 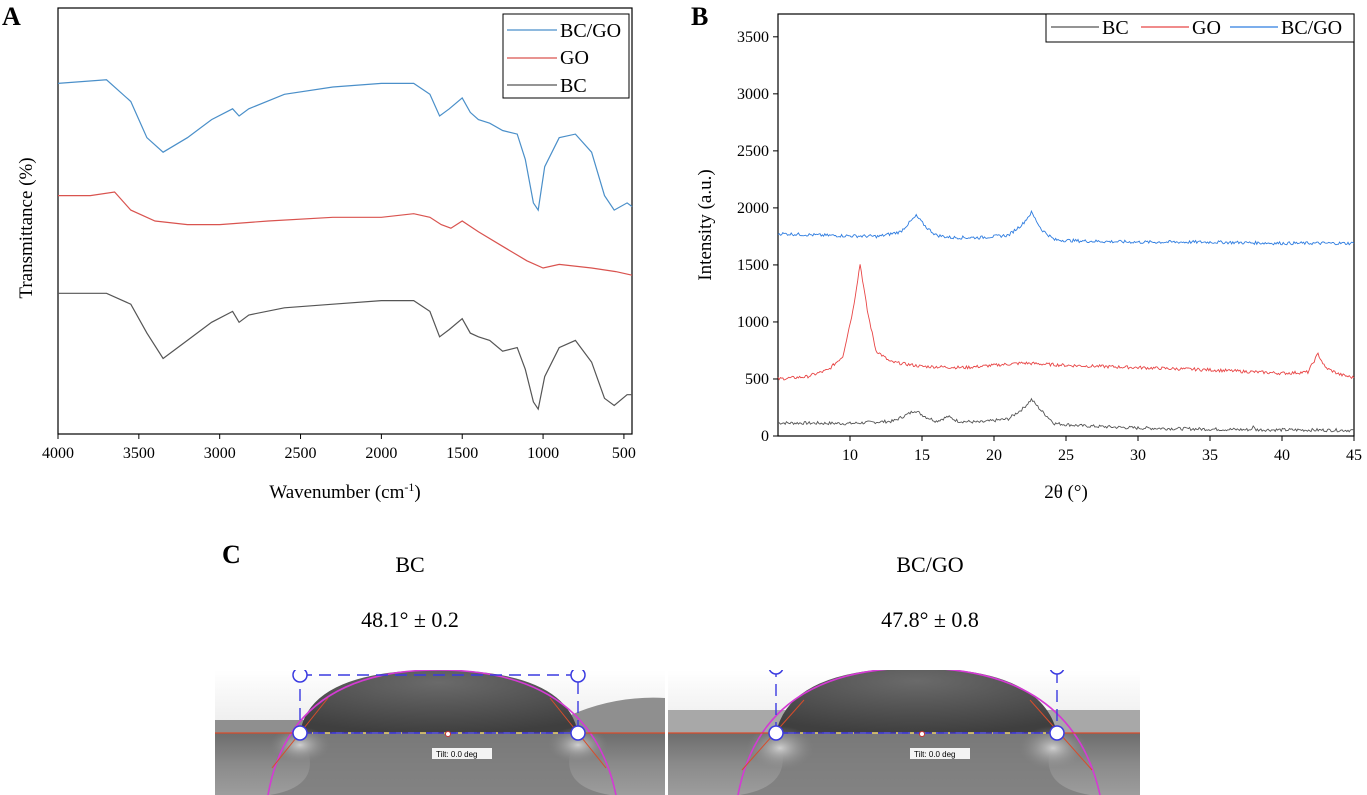 I want to click on xrd-y-tick-label: 1500, so click(x=753, y=265).